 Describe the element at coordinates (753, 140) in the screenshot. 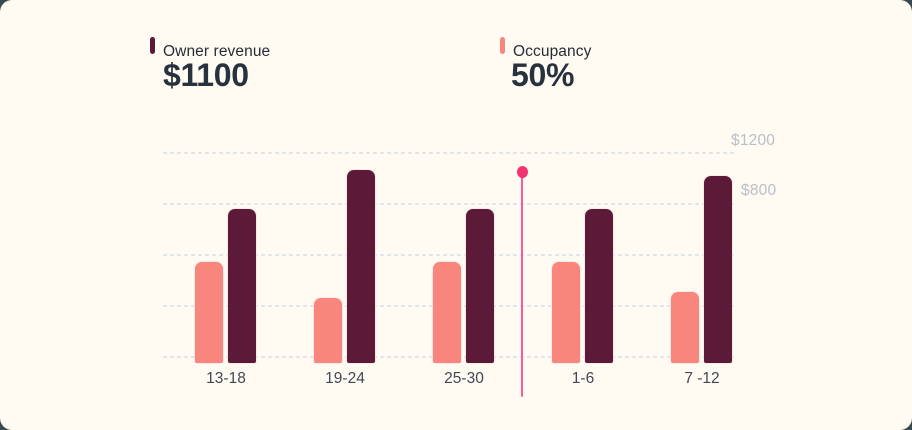

I see `y-axis-label-1200: $1200` at that location.